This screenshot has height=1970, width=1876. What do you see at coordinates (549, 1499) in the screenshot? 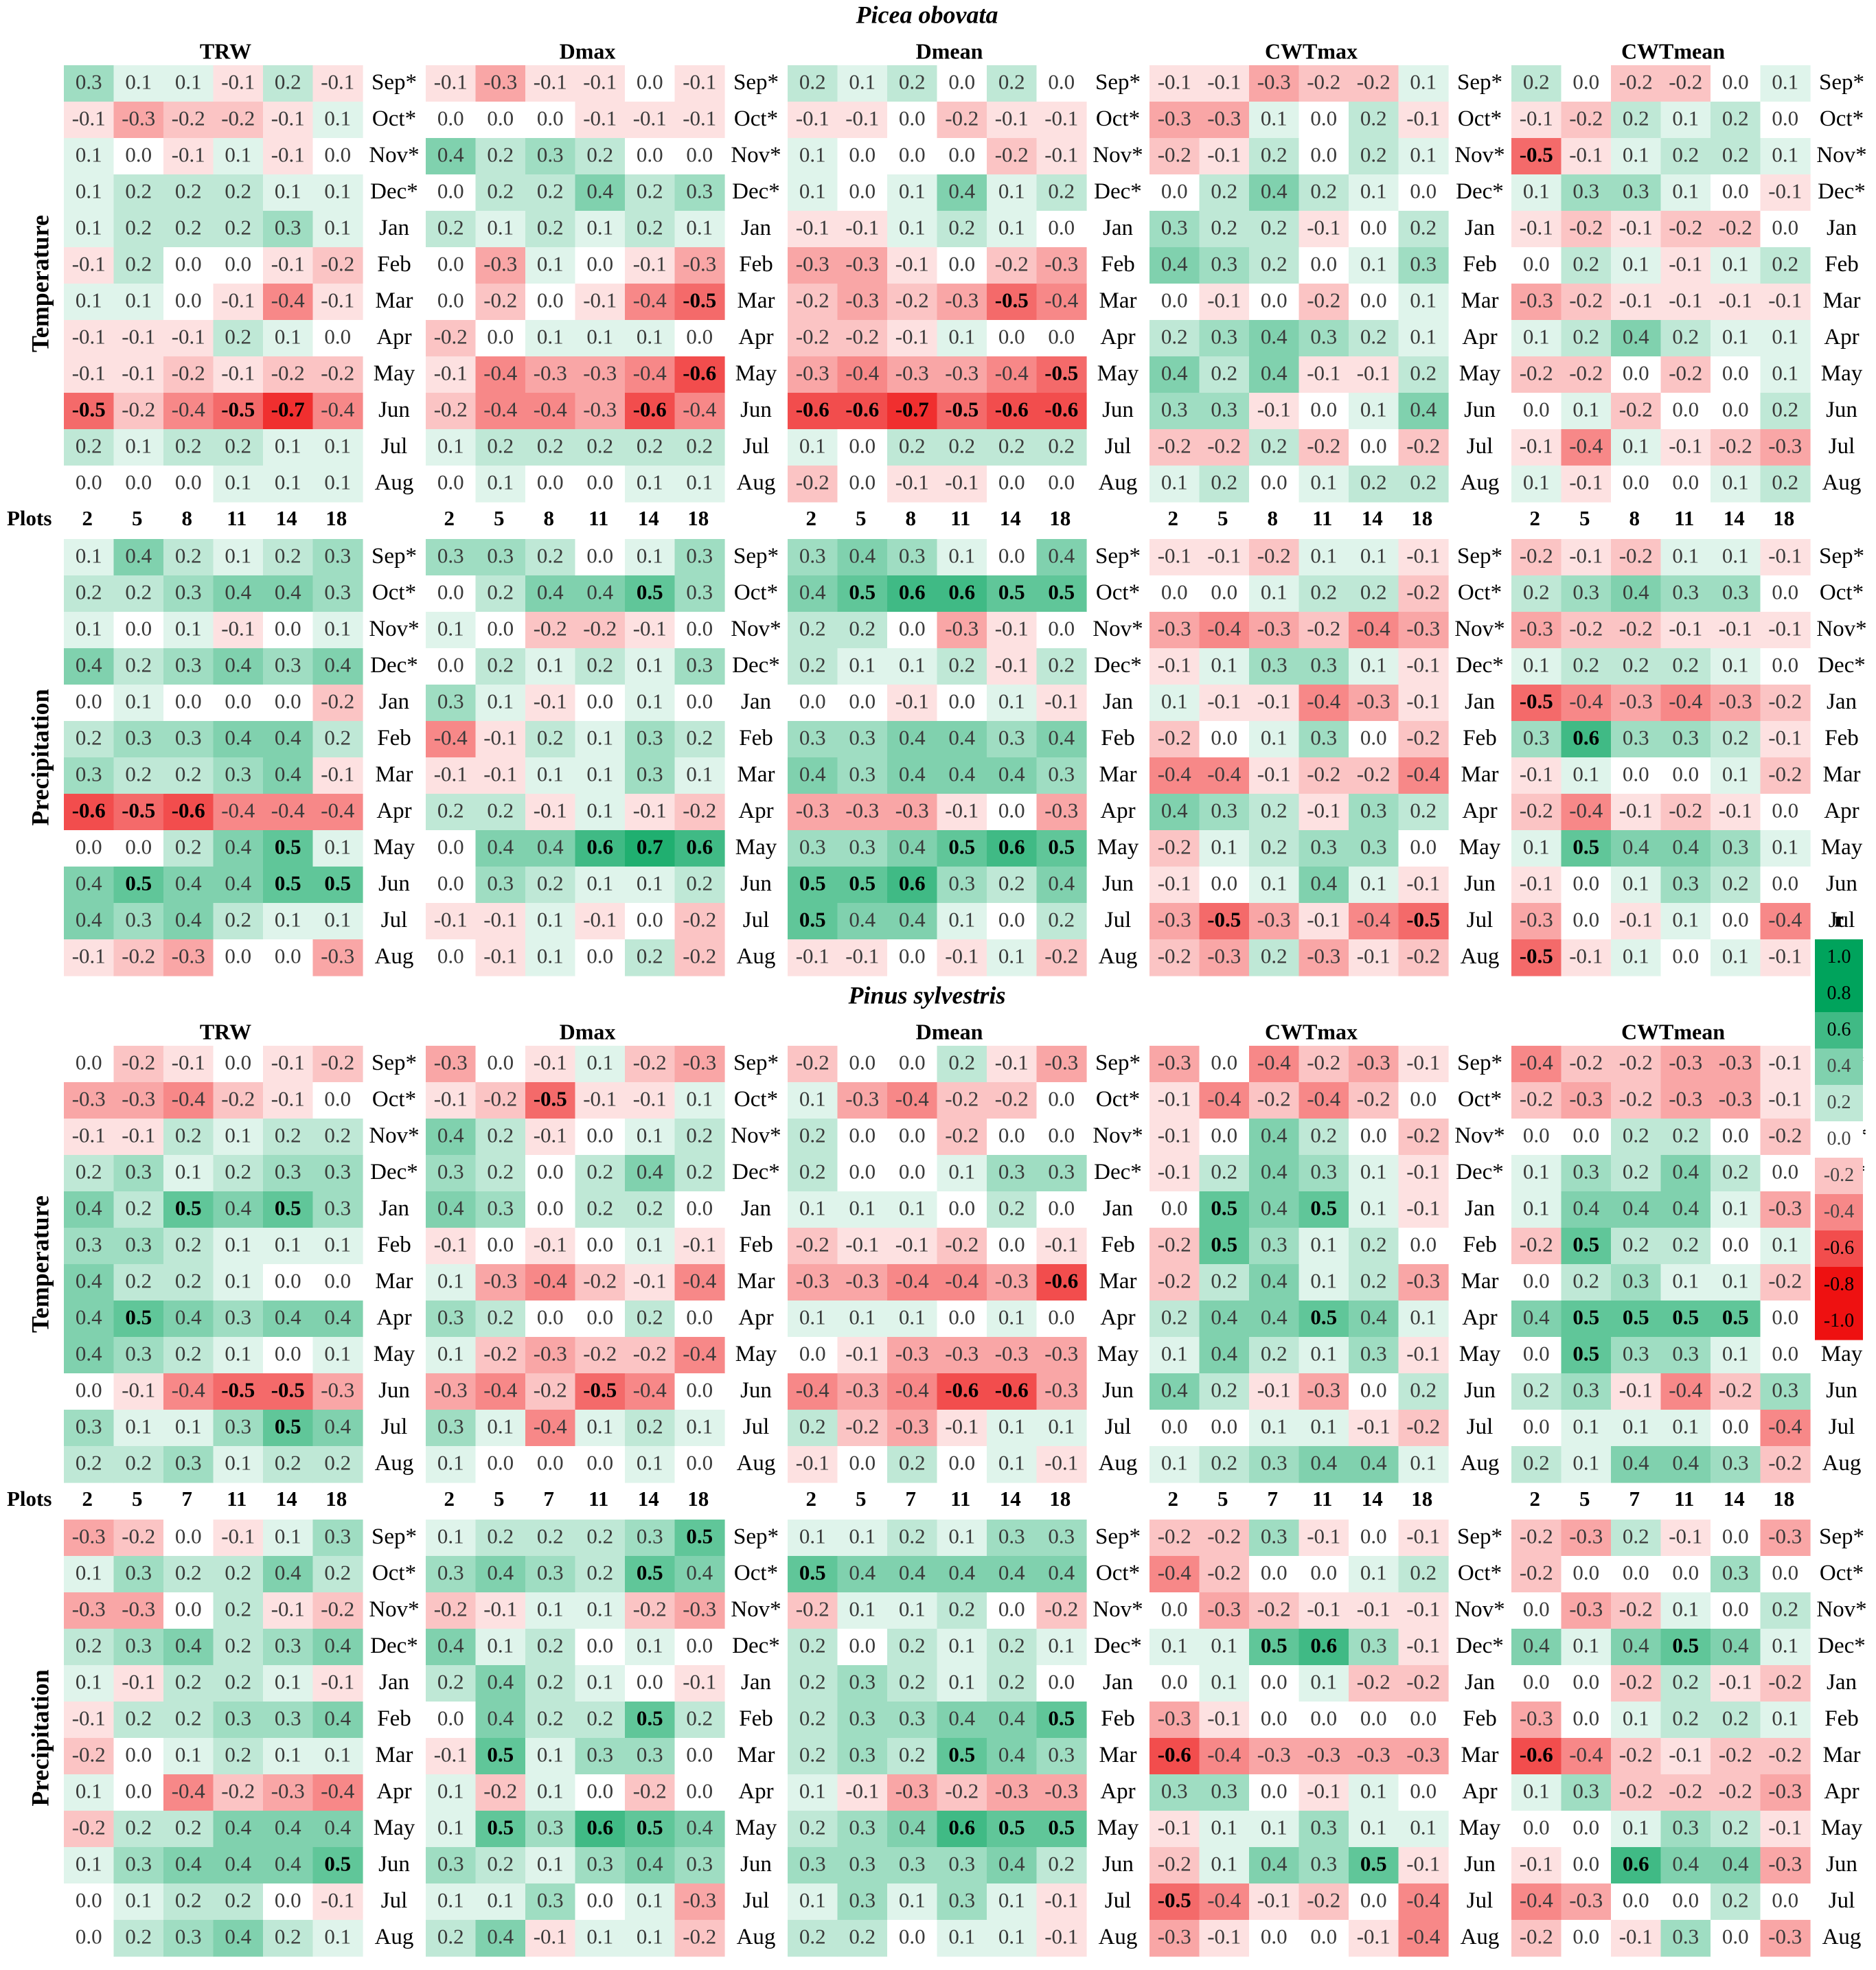
I see `plot-tick-label: 7` at bounding box center [549, 1499].